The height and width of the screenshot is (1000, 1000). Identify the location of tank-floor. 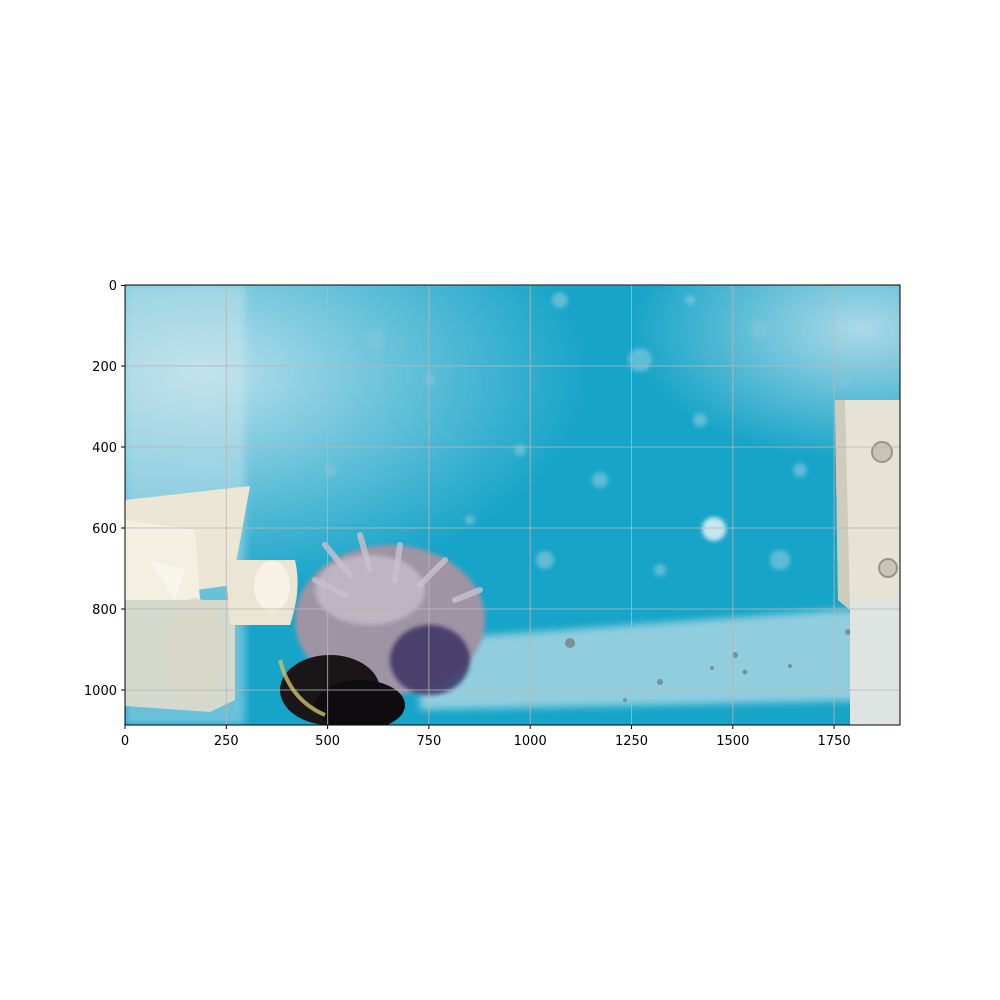
(660, 660).